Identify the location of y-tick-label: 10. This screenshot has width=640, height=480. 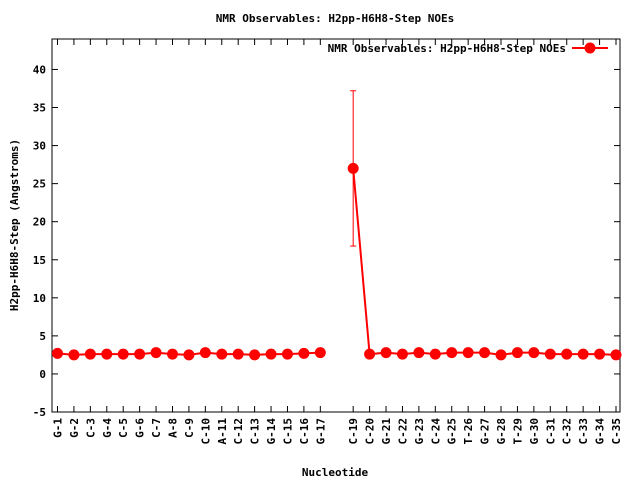
(39, 298).